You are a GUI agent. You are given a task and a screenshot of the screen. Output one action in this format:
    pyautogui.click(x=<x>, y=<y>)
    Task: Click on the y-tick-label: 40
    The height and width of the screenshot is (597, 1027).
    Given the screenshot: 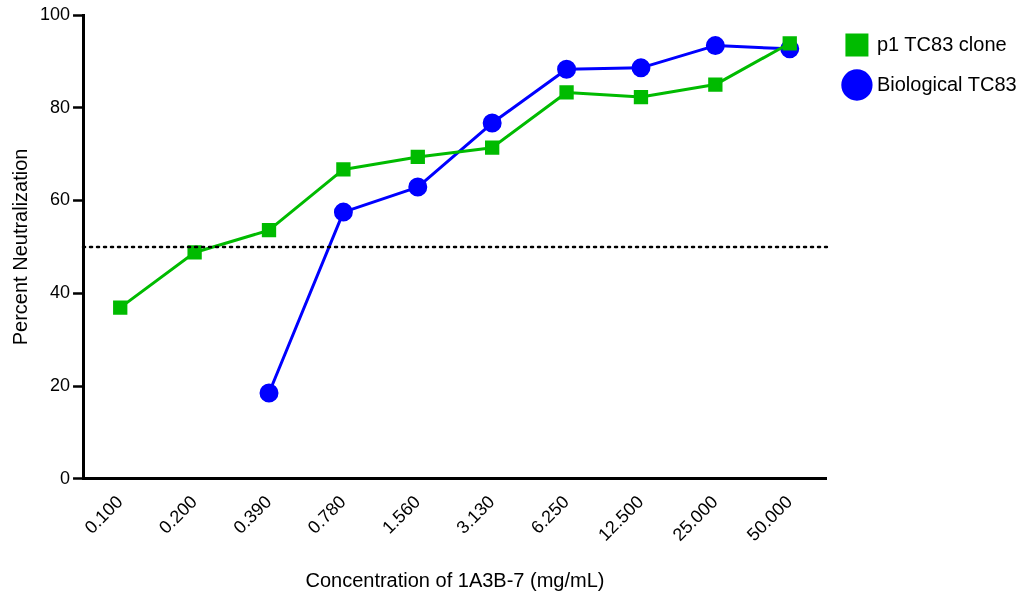 What is the action you would take?
    pyautogui.click(x=60, y=292)
    